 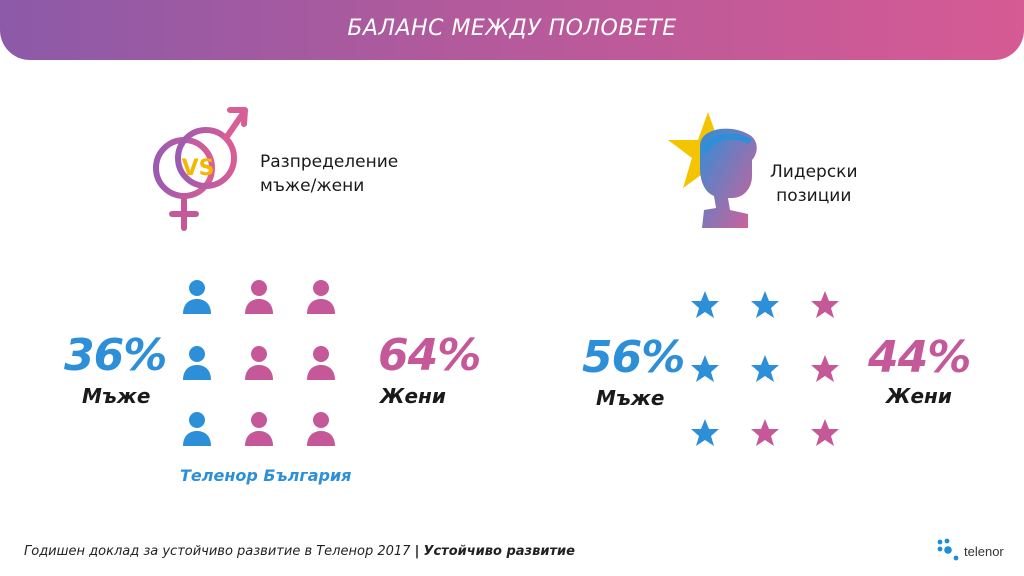 I want to click on men-label-right: Мъже, so click(x=630, y=398).